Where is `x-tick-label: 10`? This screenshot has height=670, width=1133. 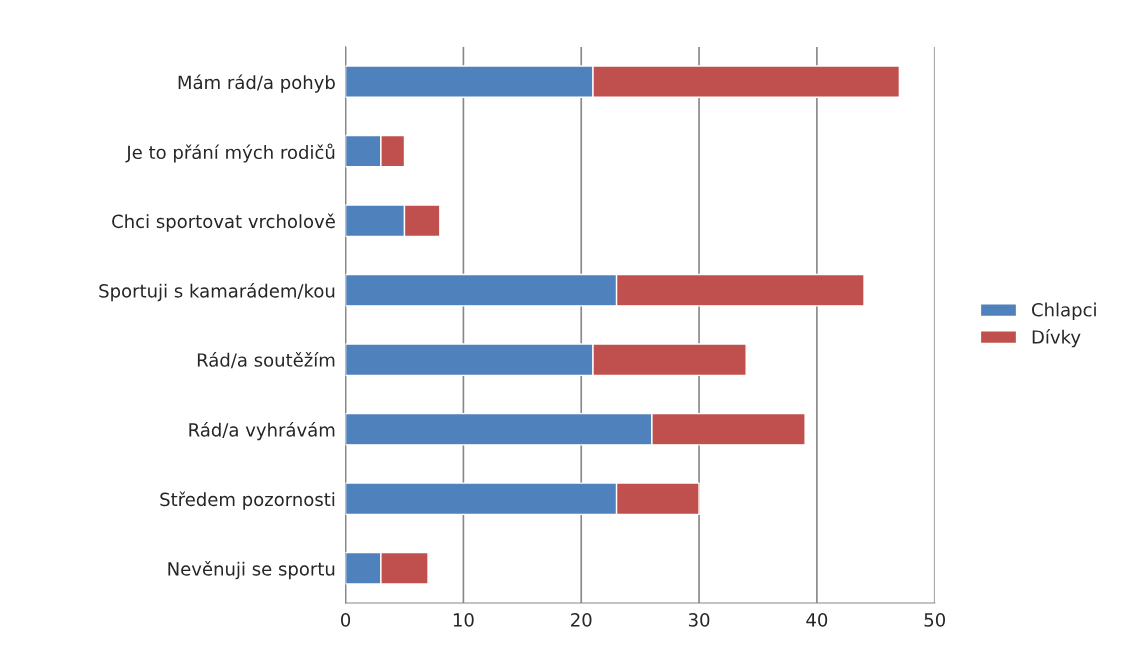
x-tick-label: 10 is located at coordinates (463, 620).